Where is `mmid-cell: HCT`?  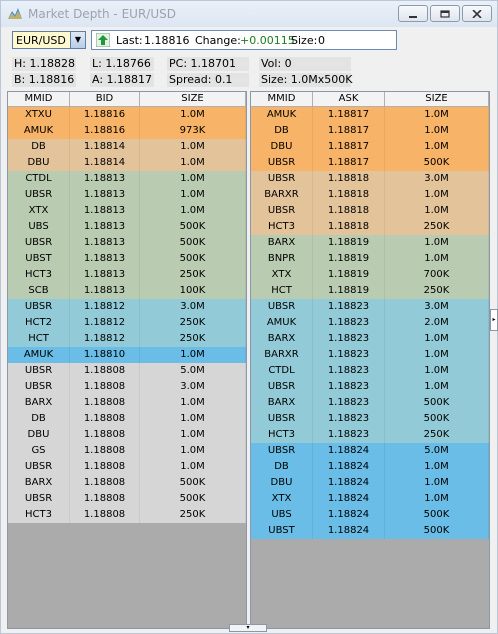
mmid-cell: HCT is located at coordinates (282, 291).